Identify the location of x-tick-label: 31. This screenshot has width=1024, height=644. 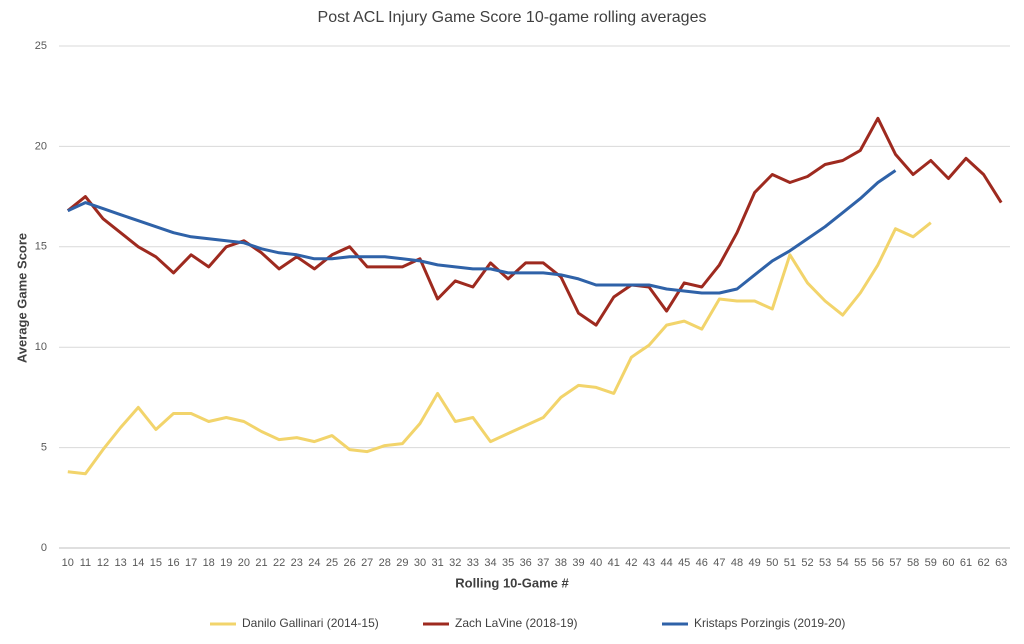
(438, 563).